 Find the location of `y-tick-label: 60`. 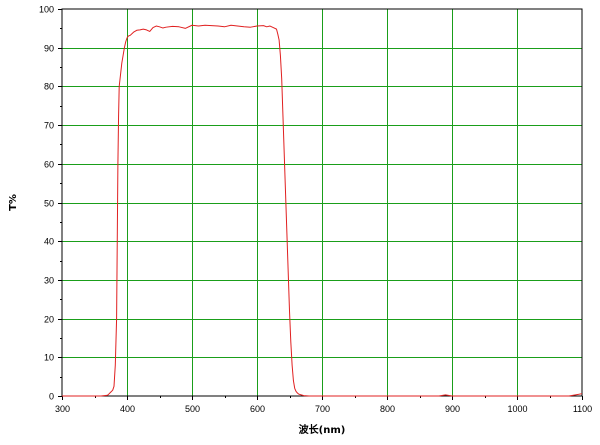

y-tick-label: 60 is located at coordinates (49, 165).